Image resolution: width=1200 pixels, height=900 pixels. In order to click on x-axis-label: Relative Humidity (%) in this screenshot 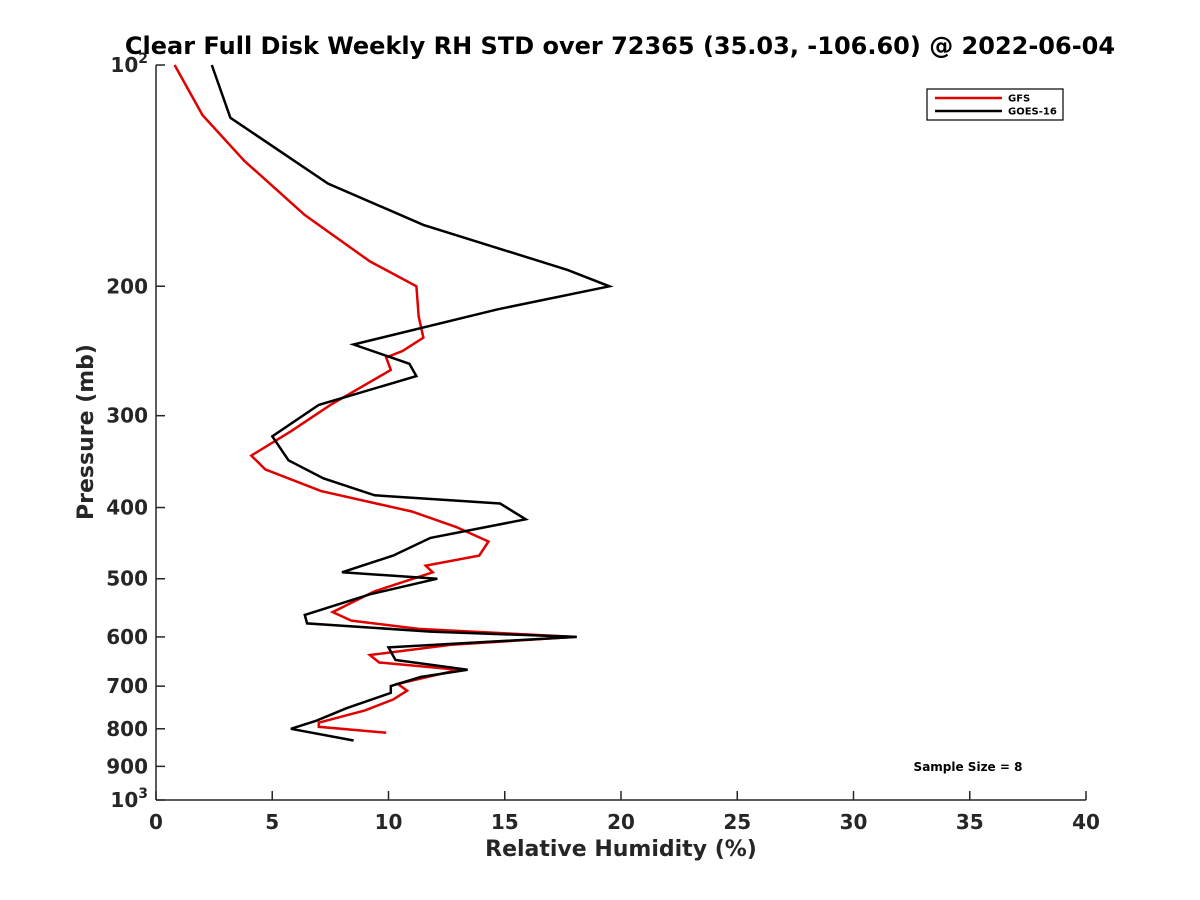, I will do `click(621, 849)`.